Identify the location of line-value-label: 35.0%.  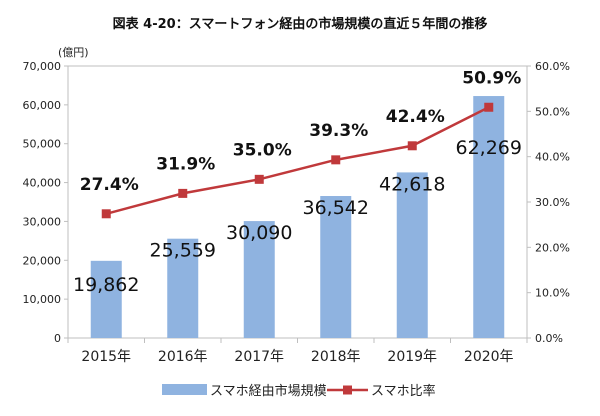
(262, 150).